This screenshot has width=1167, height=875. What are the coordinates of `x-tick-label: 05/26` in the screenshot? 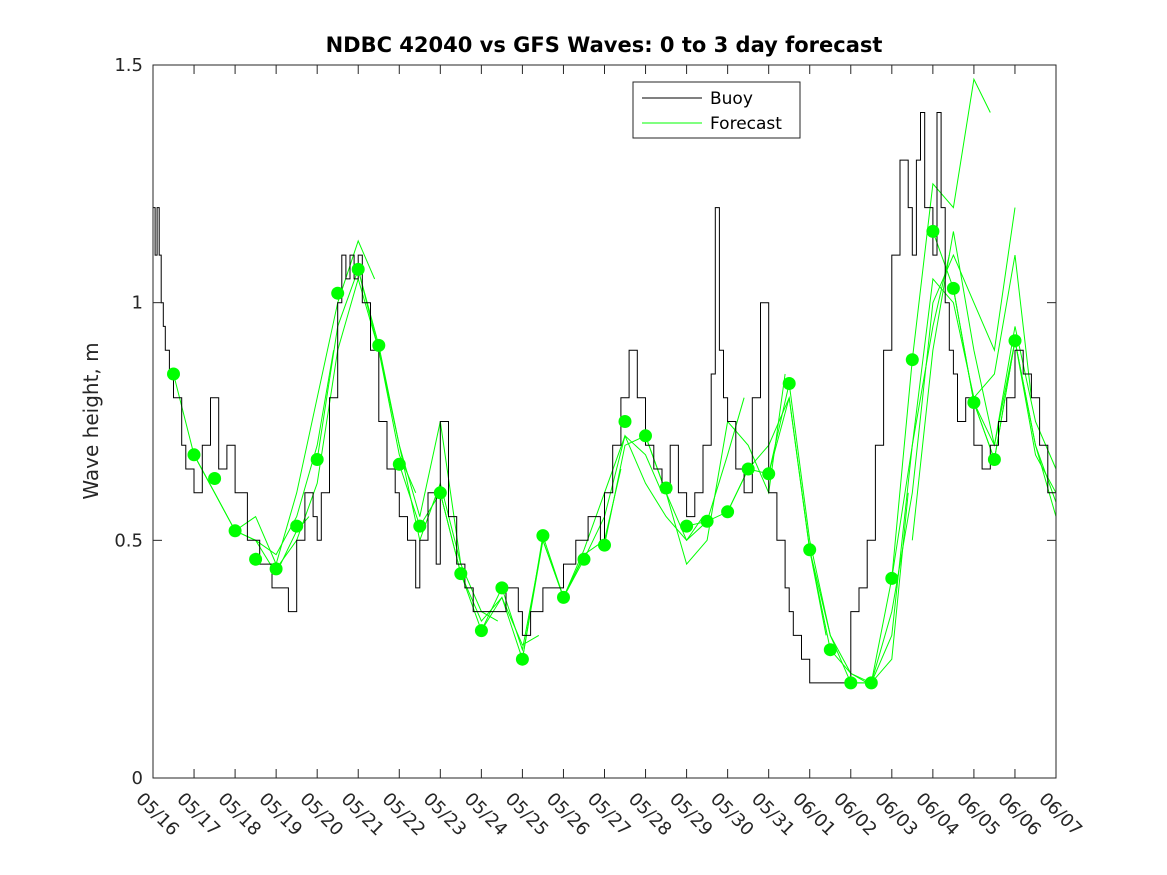 It's located at (568, 815).